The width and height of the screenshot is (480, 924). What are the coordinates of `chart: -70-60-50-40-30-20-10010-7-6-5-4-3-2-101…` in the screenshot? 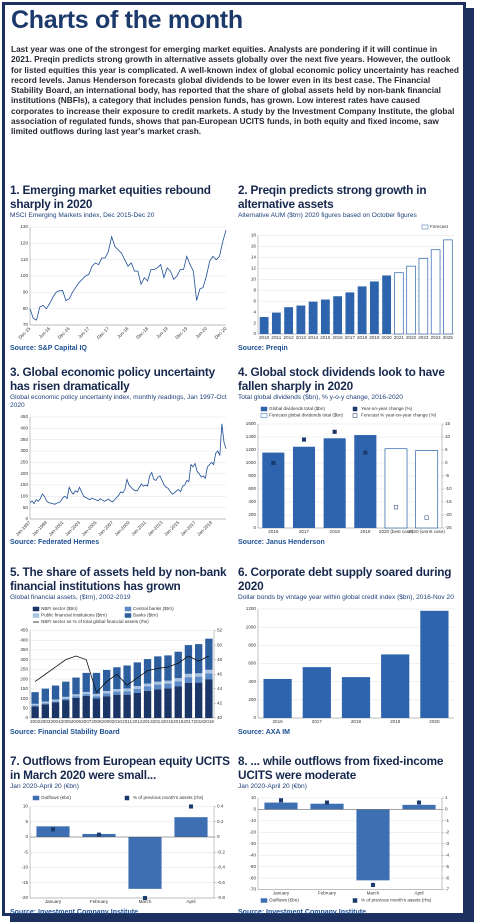 It's located at (349, 849).